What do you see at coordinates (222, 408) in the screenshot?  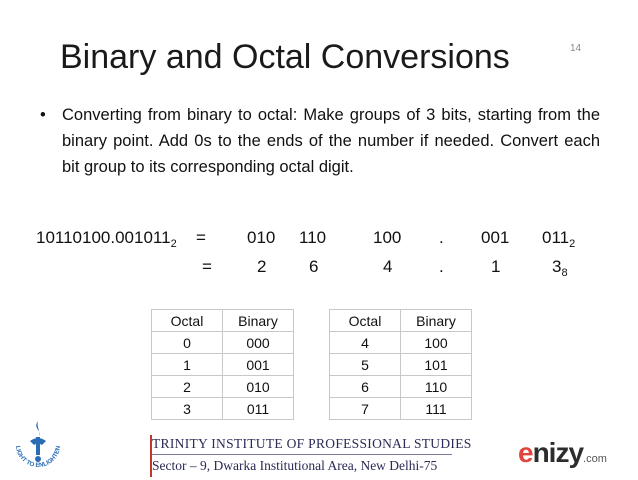 I see `table-row: 3 011` at bounding box center [222, 408].